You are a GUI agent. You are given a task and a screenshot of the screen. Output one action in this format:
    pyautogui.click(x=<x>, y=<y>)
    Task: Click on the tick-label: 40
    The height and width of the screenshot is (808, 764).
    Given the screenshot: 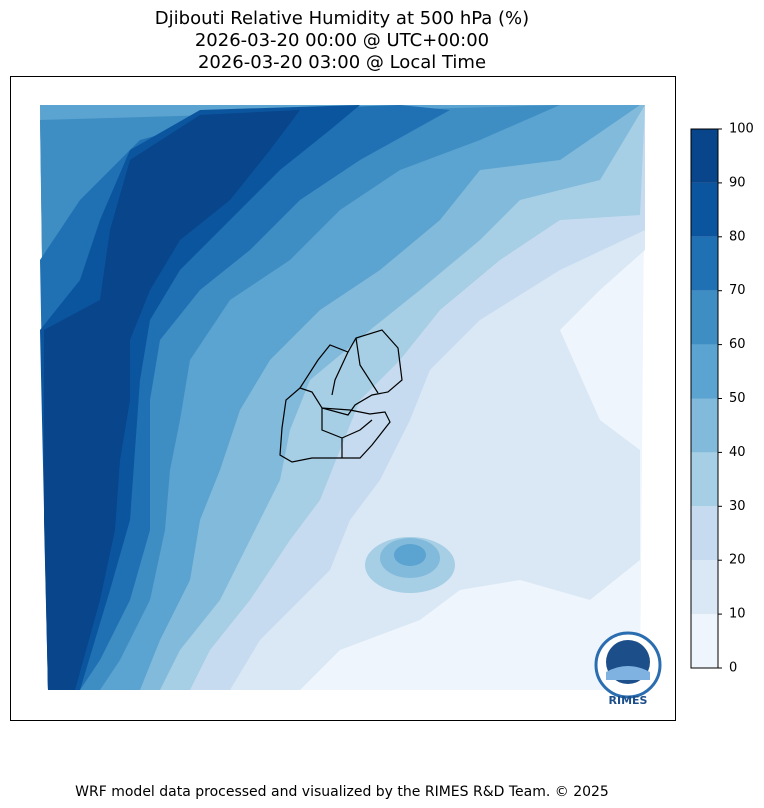 What is the action you would take?
    pyautogui.click(x=737, y=452)
    